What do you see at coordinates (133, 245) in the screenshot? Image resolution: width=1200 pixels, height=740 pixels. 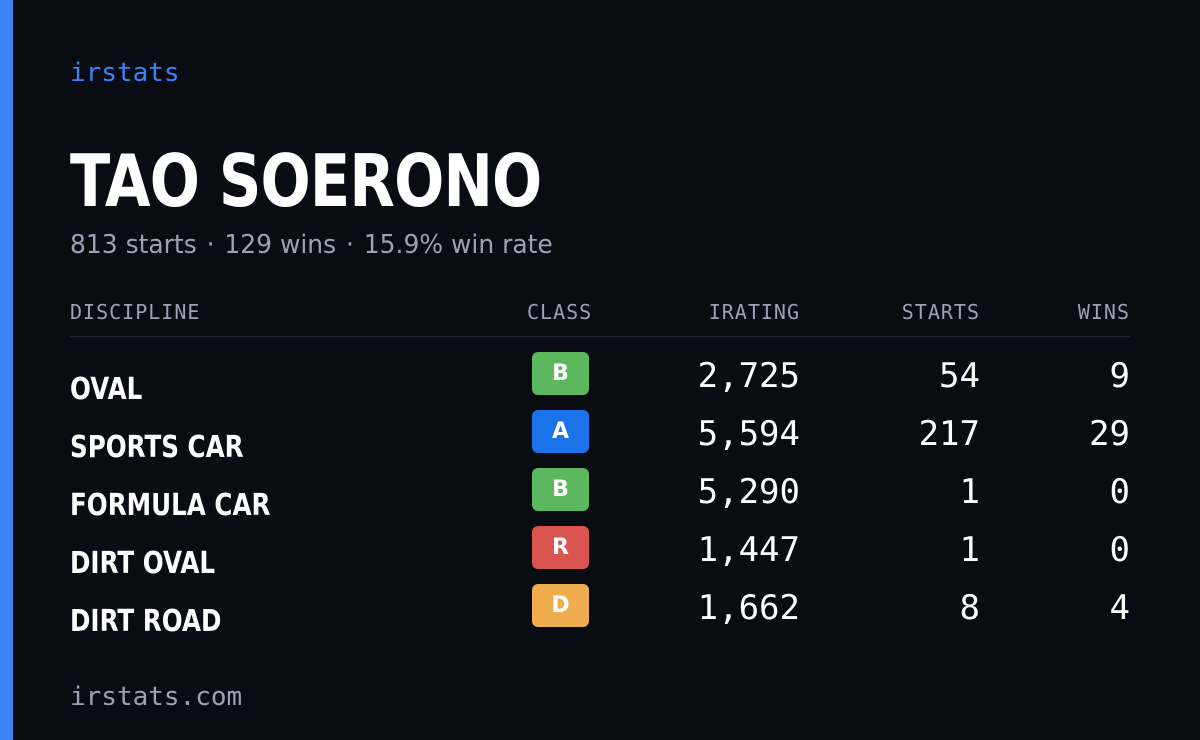 I see `summary-starts: 813 starts` at bounding box center [133, 245].